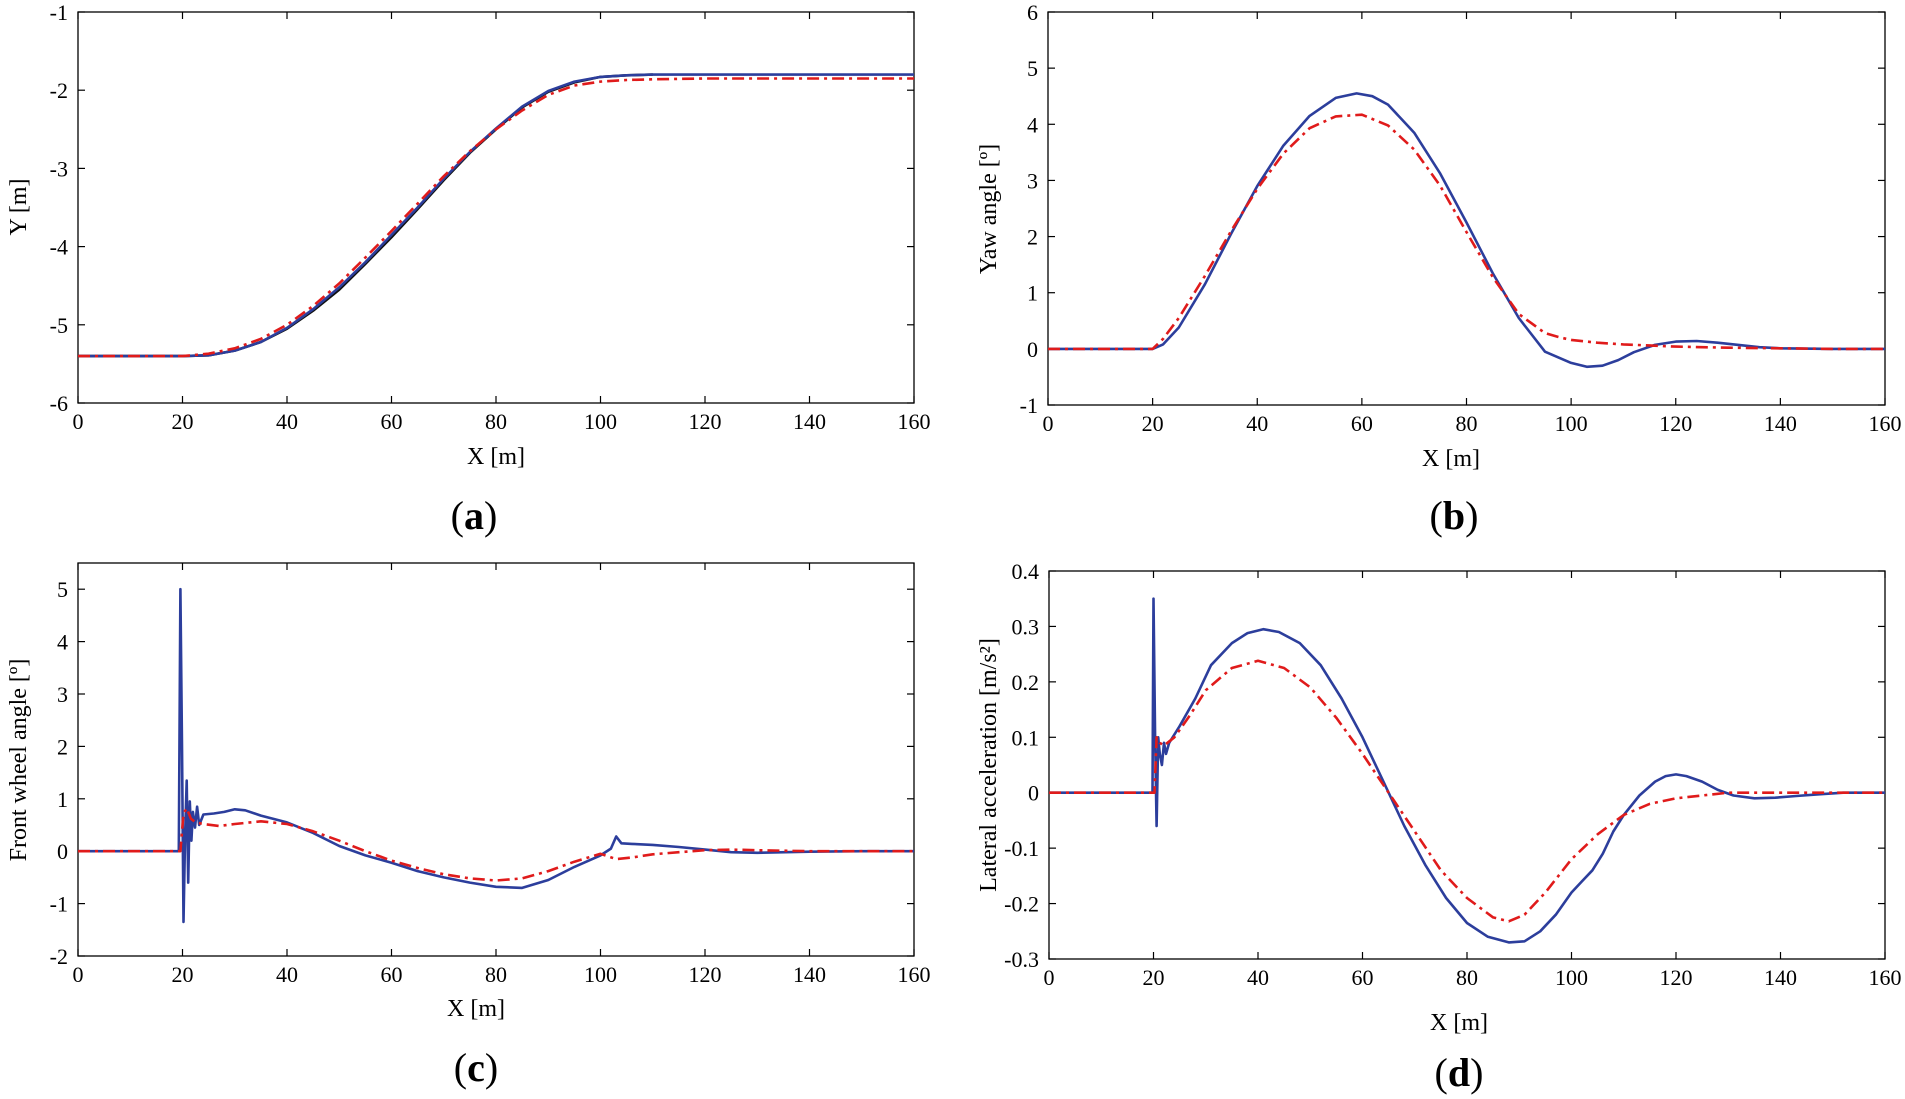  Describe the element at coordinates (59, 904) in the screenshot. I see `panel-c-ytick-label: -1` at that location.